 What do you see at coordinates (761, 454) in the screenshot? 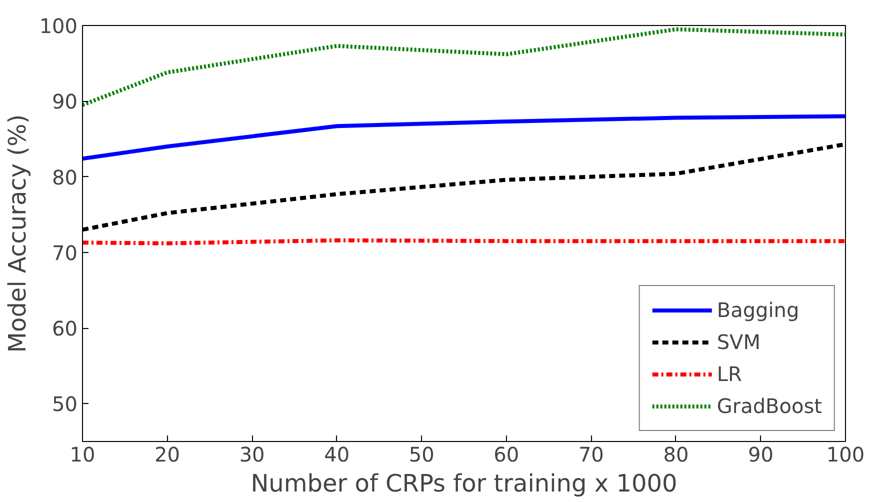
I see `x-tick-label: 90` at bounding box center [761, 454].